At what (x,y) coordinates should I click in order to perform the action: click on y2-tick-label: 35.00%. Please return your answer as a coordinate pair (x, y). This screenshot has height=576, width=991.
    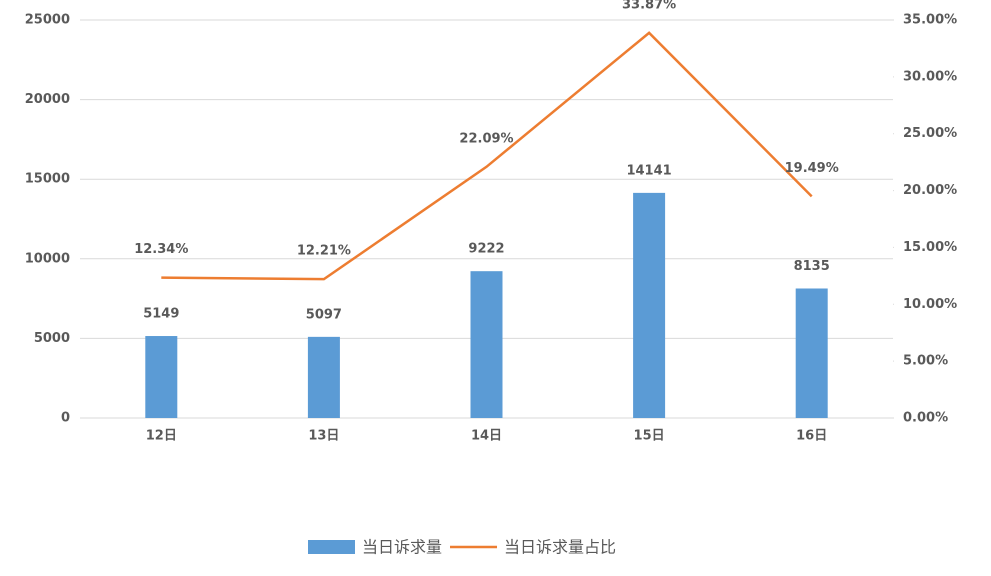
    Looking at the image, I should click on (930, 20).